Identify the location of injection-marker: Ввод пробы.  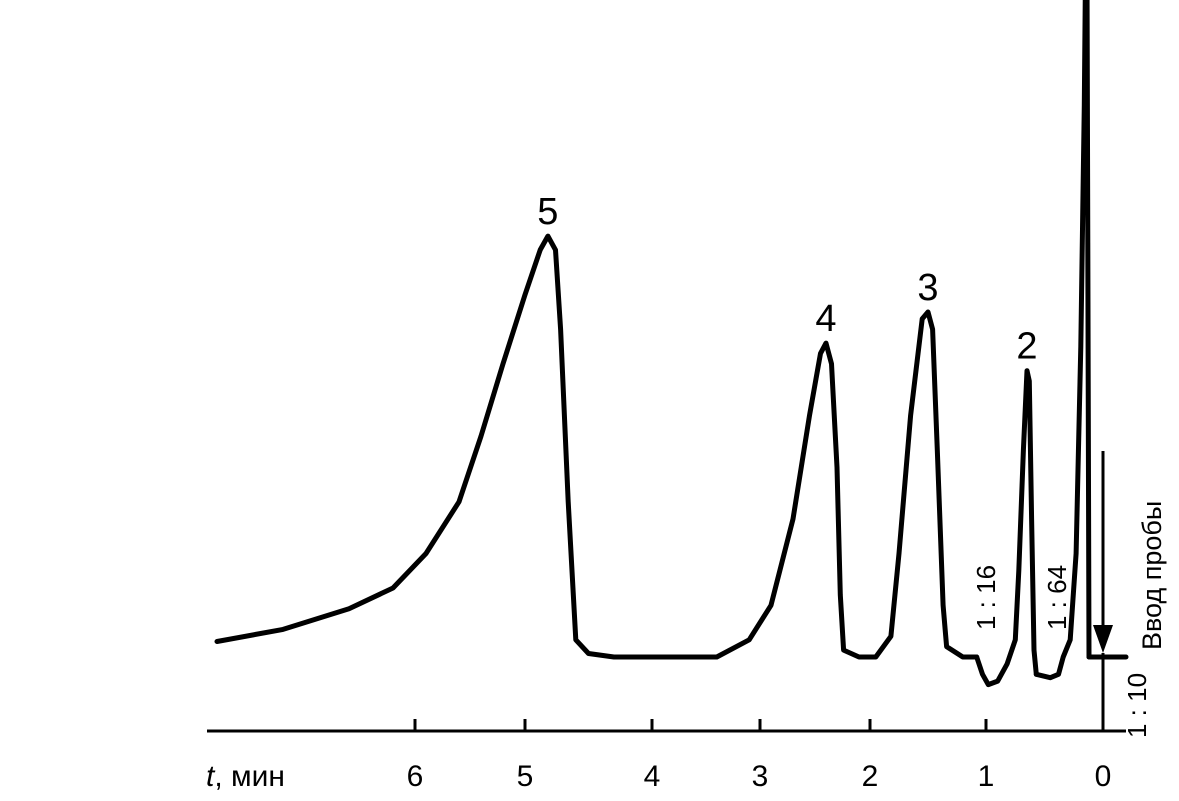
(1130, 591).